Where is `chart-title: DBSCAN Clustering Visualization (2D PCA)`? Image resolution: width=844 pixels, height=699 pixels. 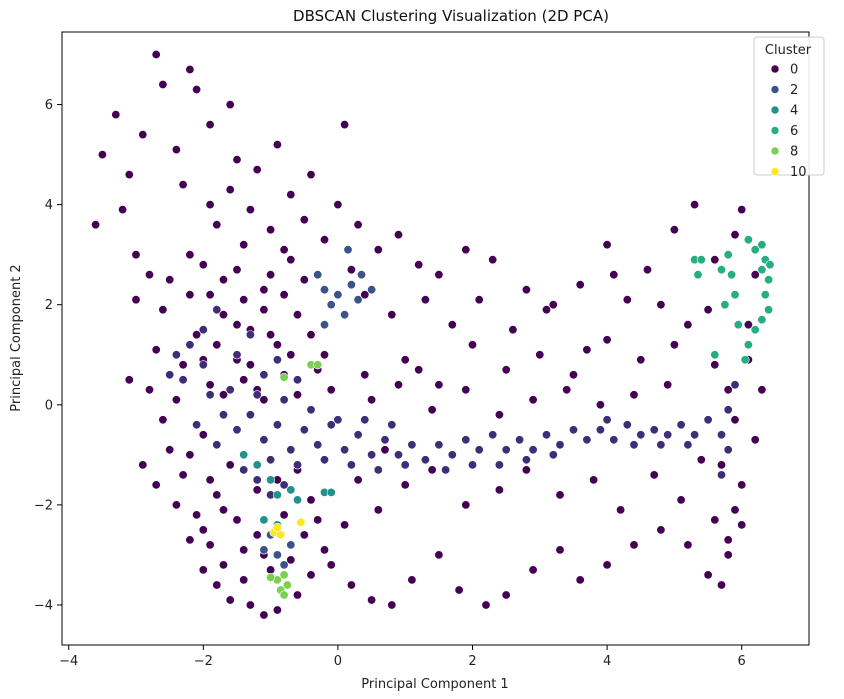 chart-title: DBSCAN Clustering Visualization (2D PCA) is located at coordinates (451, 16).